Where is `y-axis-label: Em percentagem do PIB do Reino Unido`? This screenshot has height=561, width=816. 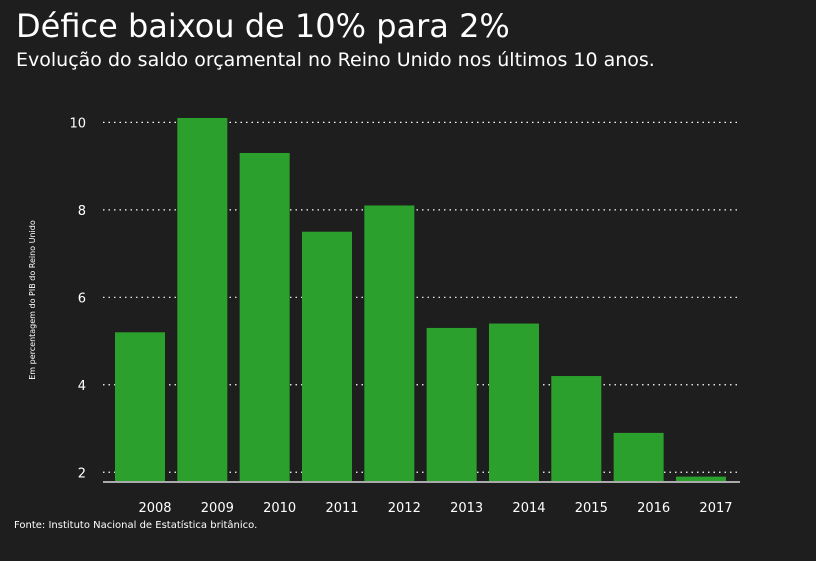 y-axis-label: Em percentagem do PIB do Reino Unido is located at coordinates (32, 300).